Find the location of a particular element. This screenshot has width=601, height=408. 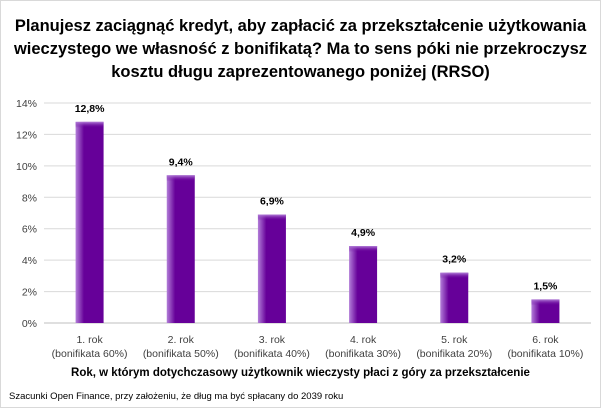

x-tick-label: (bonifikata 30%) is located at coordinates (363, 354).